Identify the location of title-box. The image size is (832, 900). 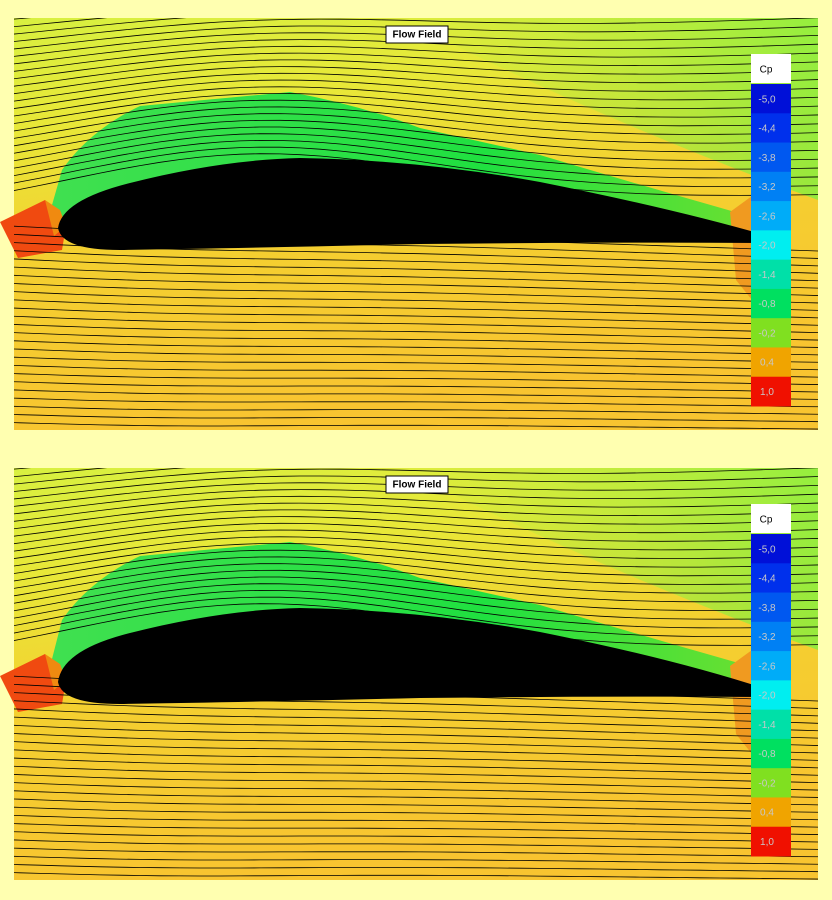
(417, 484).